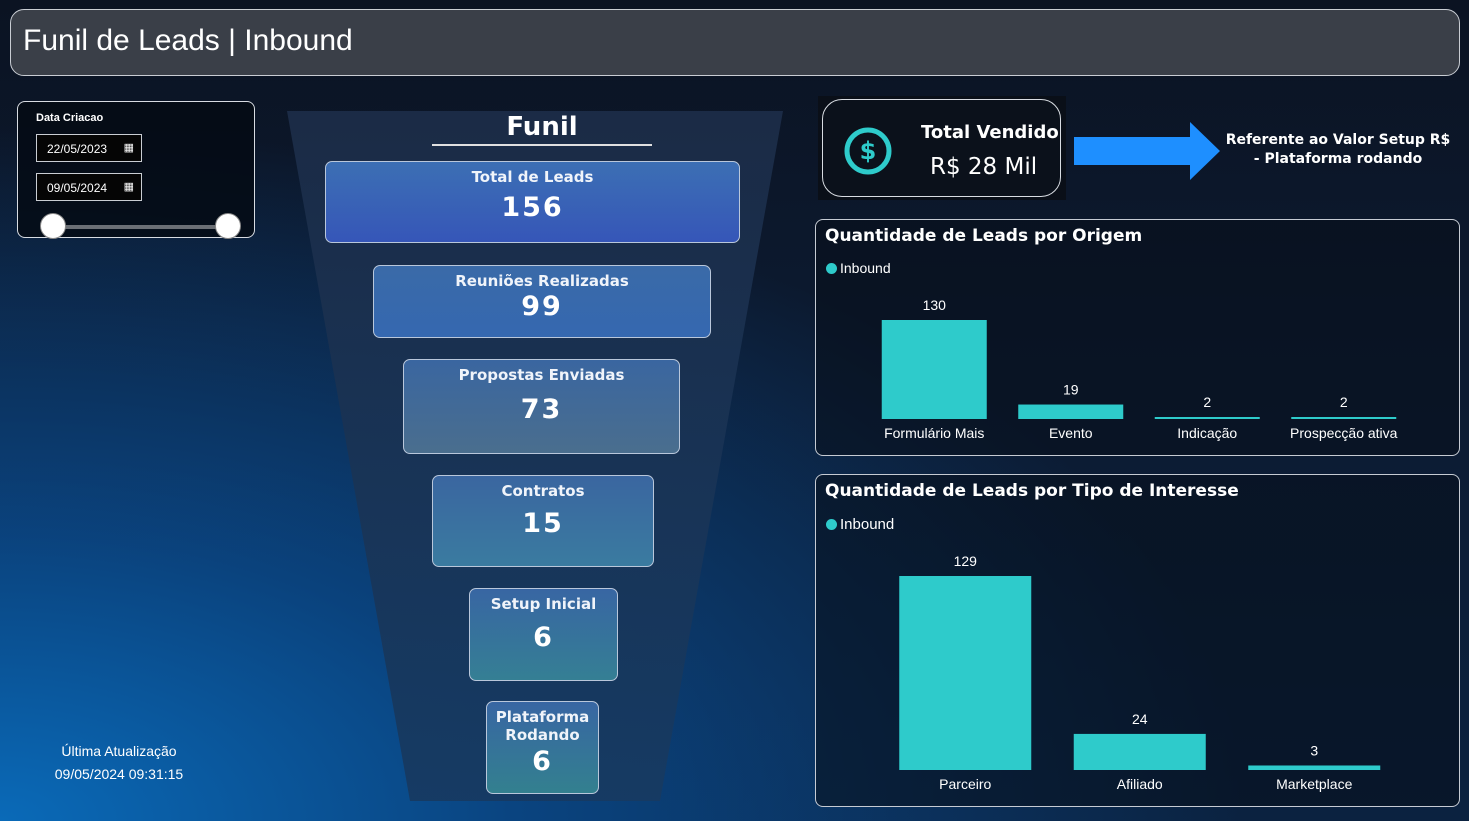 This screenshot has height=821, width=1469. What do you see at coordinates (984, 236) in the screenshot?
I see `chart-title: Quantidade de Leads por Origem` at bounding box center [984, 236].